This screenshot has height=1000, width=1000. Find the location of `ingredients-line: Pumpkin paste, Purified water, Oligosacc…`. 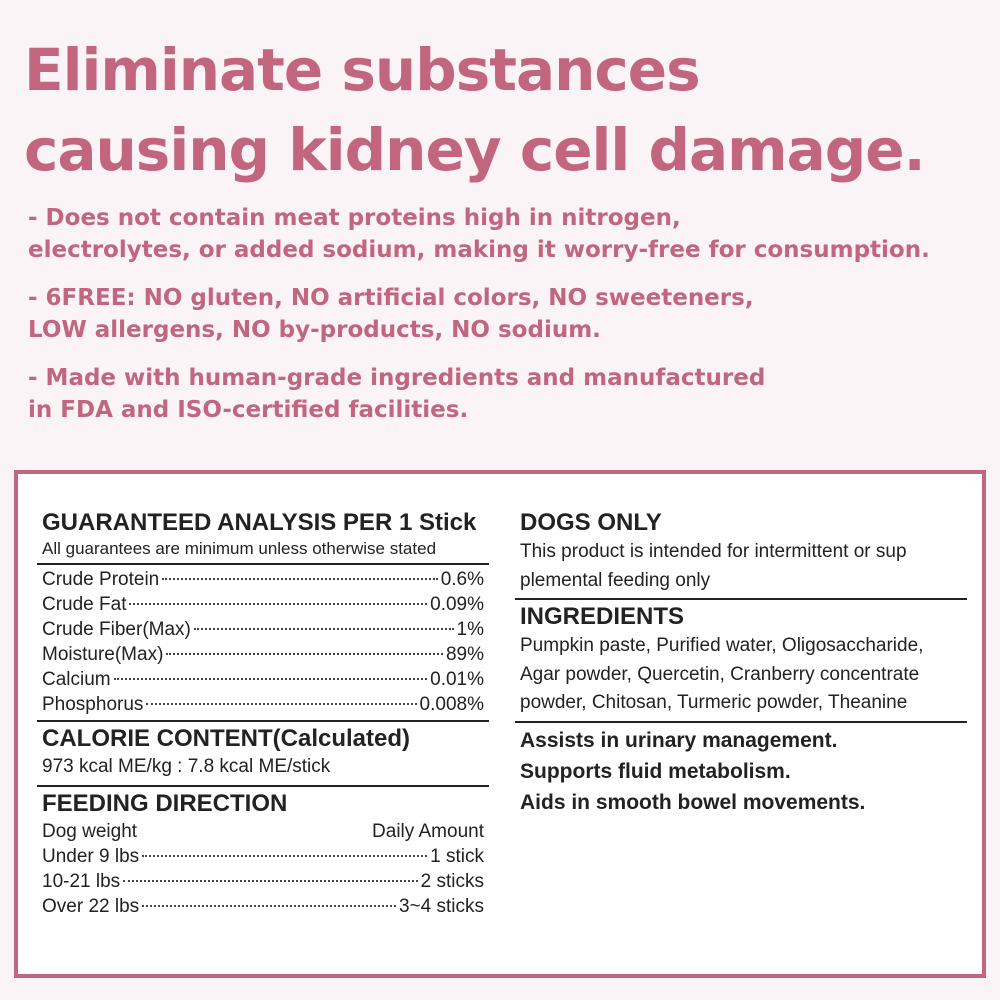

ingredients-line: Pumpkin paste, Purified water, Oligosacc… is located at coordinates (722, 645).